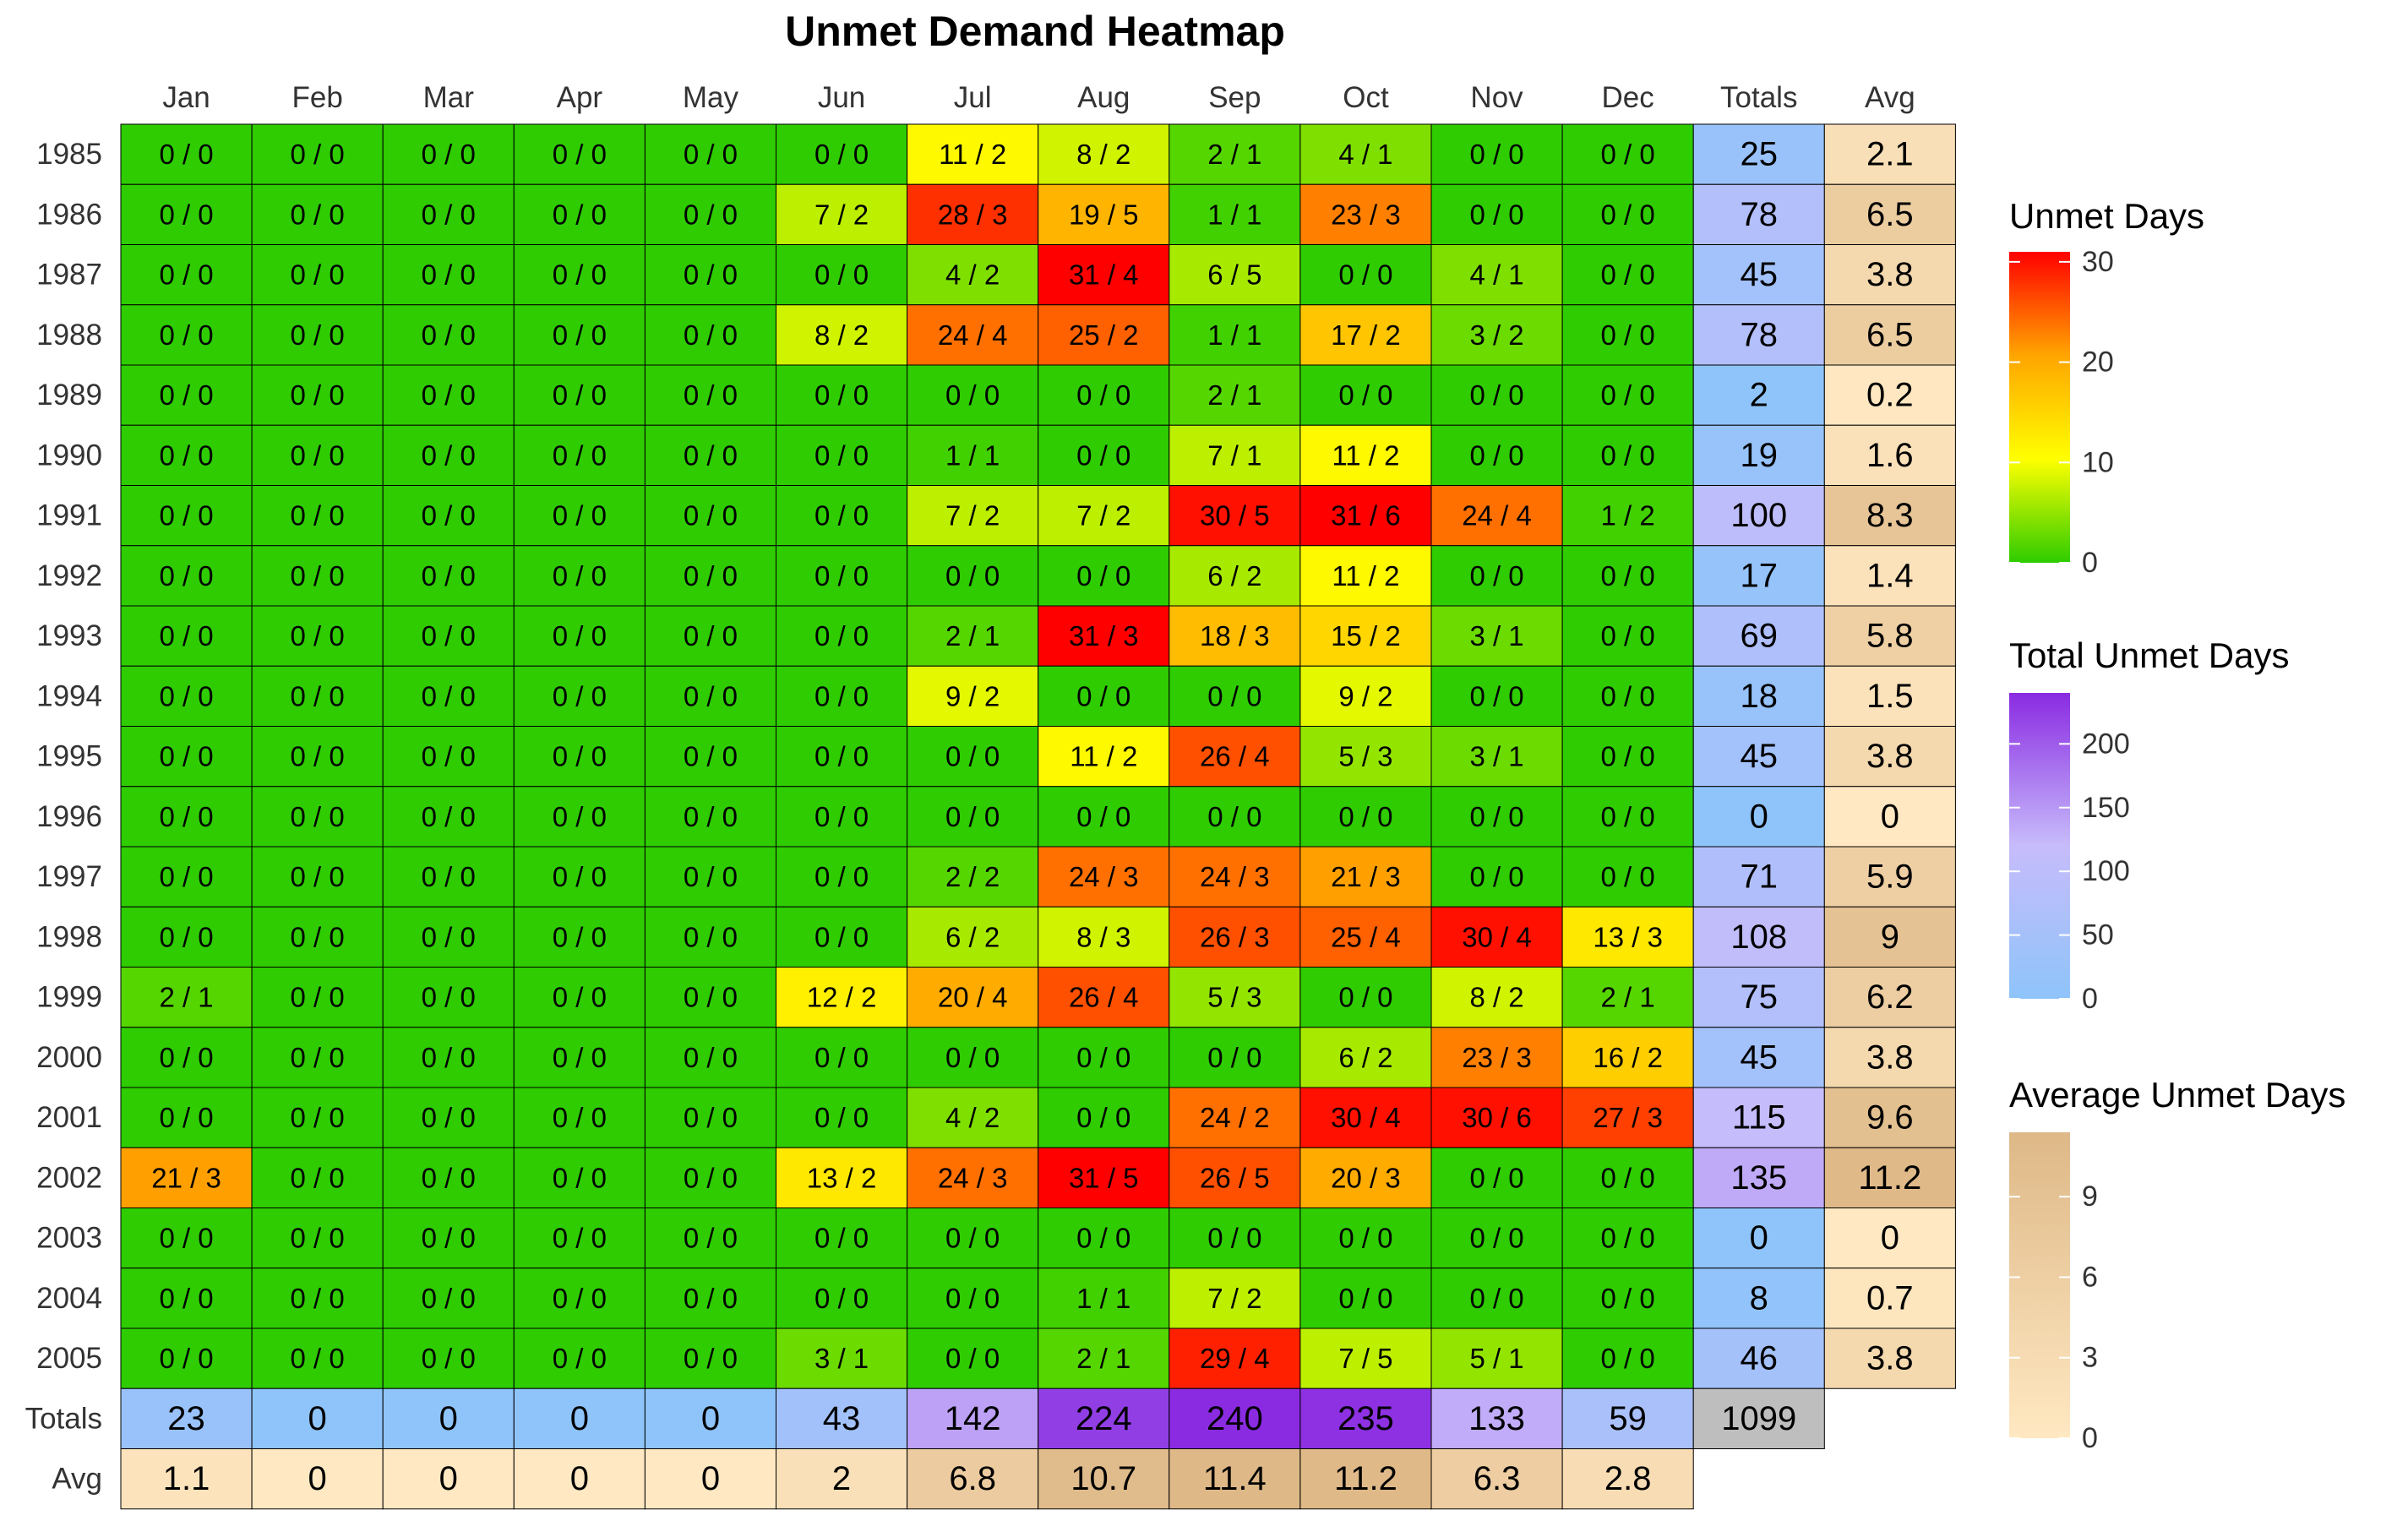  What do you see at coordinates (2098, 262) in the screenshot?
I see `legend-tick-label: 30` at bounding box center [2098, 262].